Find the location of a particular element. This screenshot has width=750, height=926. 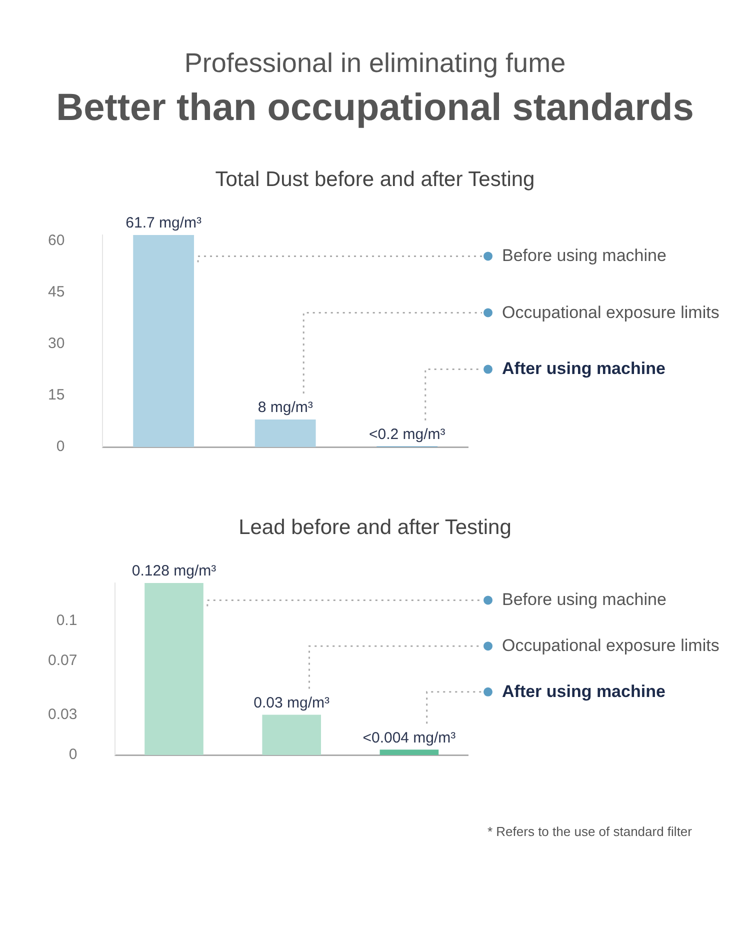

data-label: 0.03 mg/m³ is located at coordinates (292, 703).